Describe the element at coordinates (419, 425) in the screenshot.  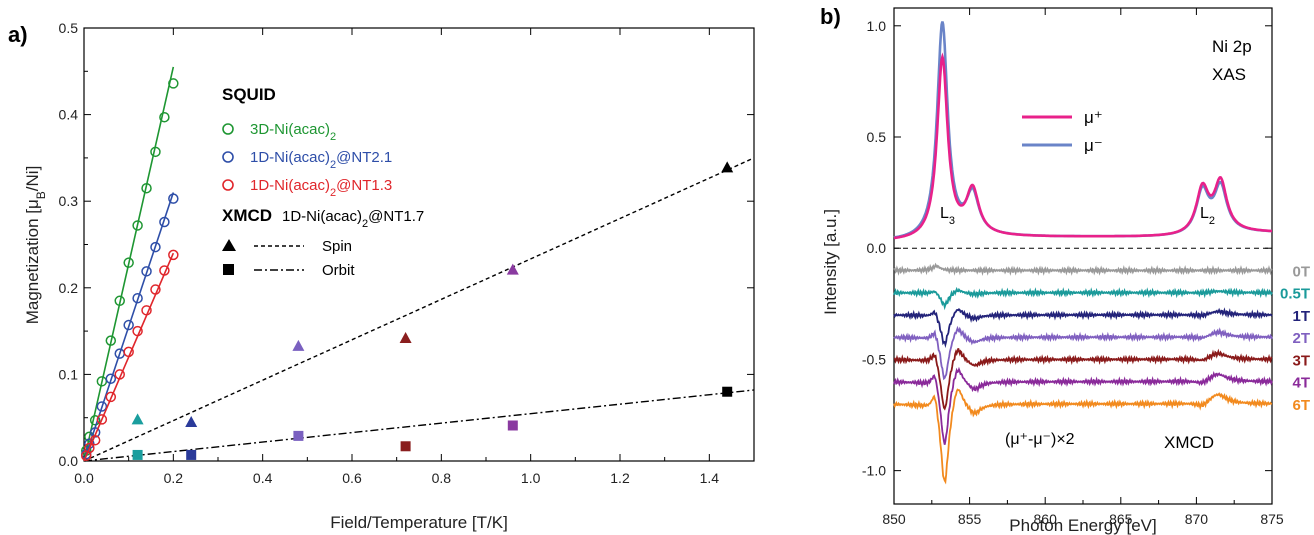
I see `orbit-fit-line` at that location.